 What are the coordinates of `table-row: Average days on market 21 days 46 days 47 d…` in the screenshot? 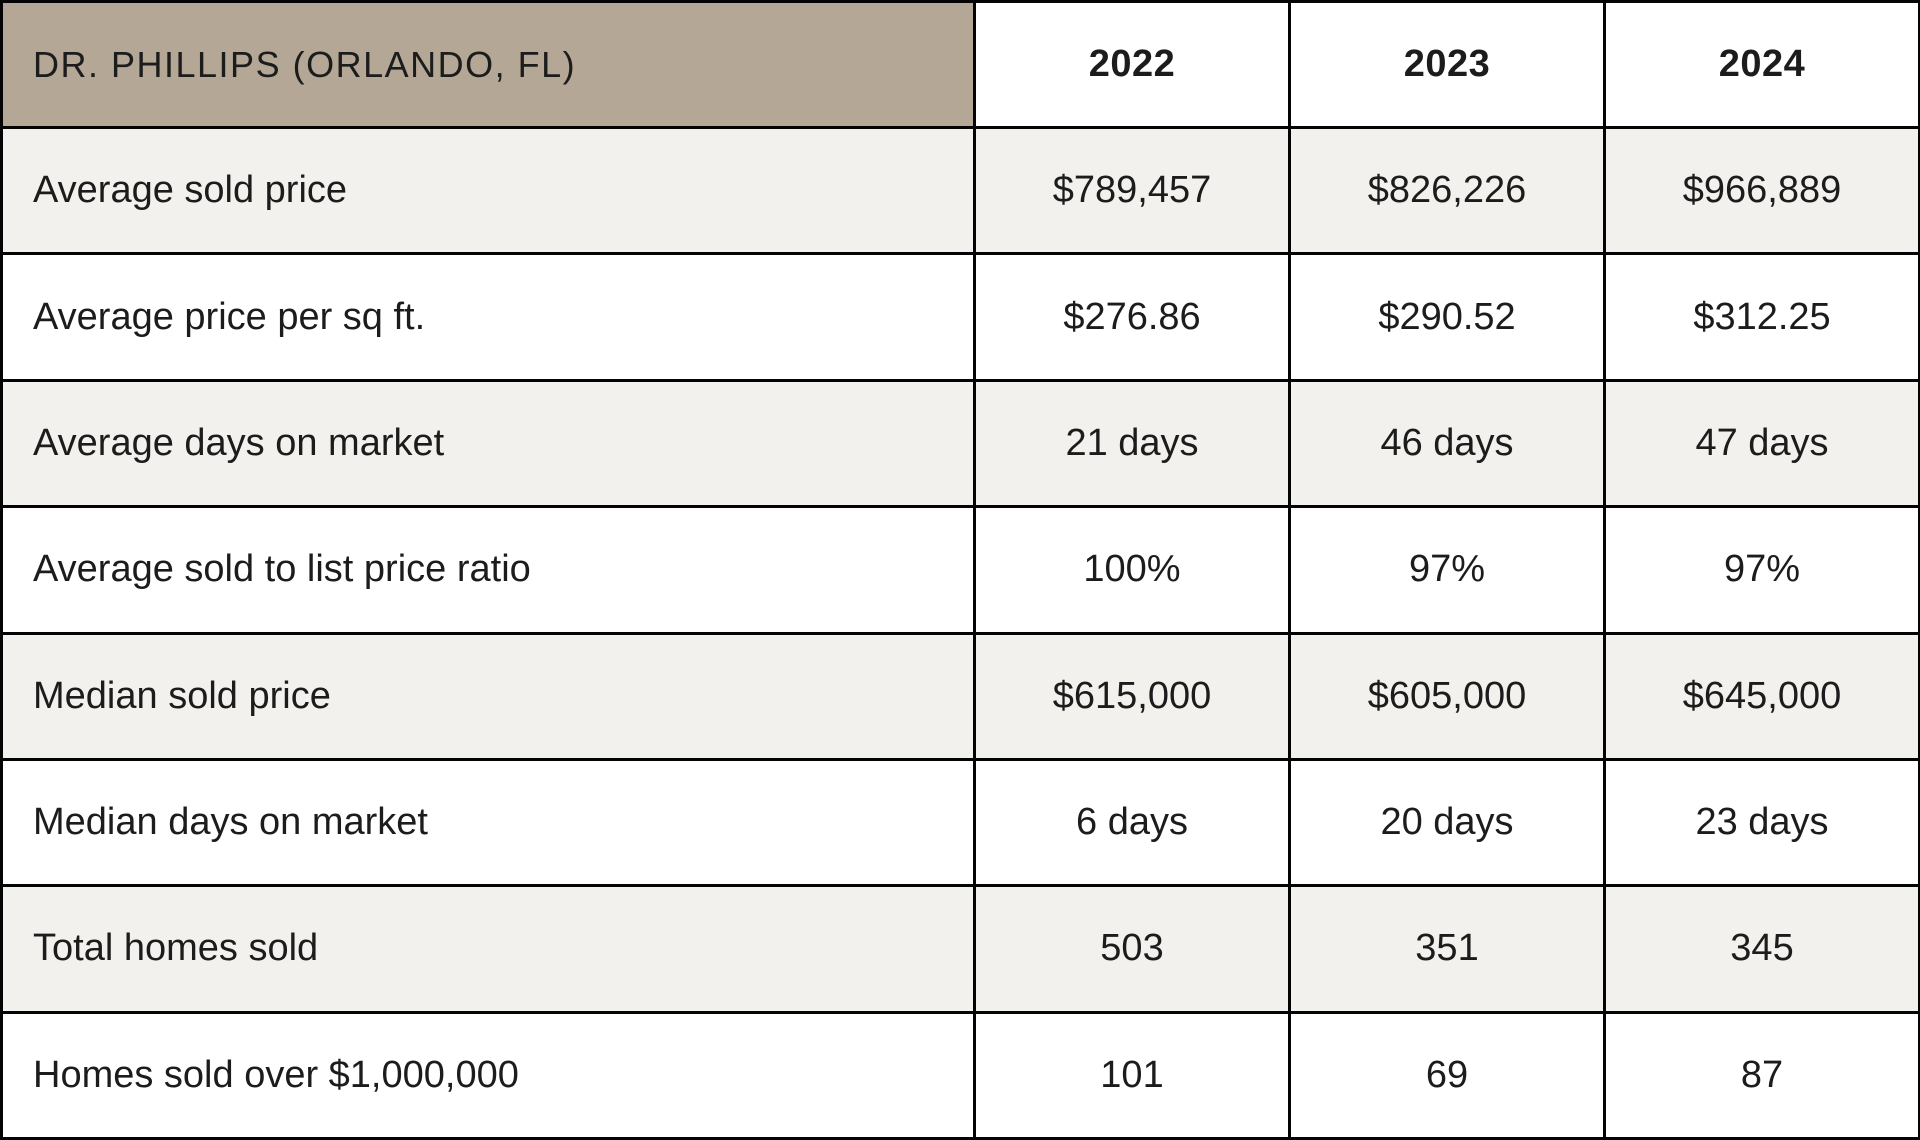 It's located at (960, 443).